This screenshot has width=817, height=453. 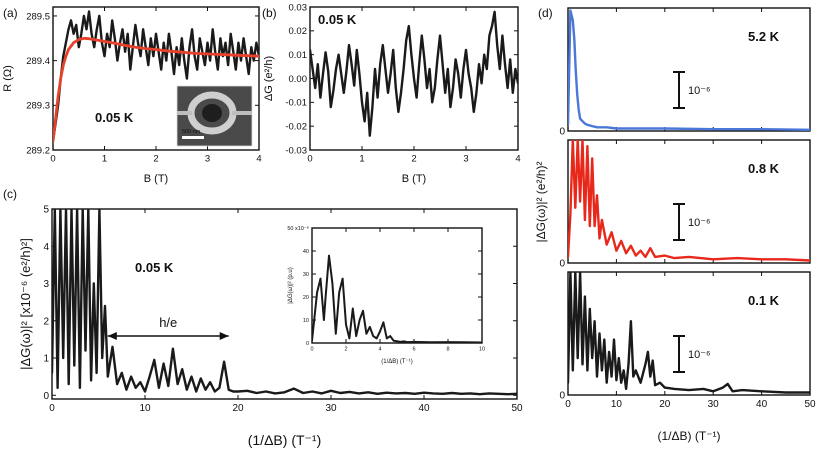 What do you see at coordinates (296, 150) in the screenshot?
I see `y-tick-label: -0.03` at bounding box center [296, 150].